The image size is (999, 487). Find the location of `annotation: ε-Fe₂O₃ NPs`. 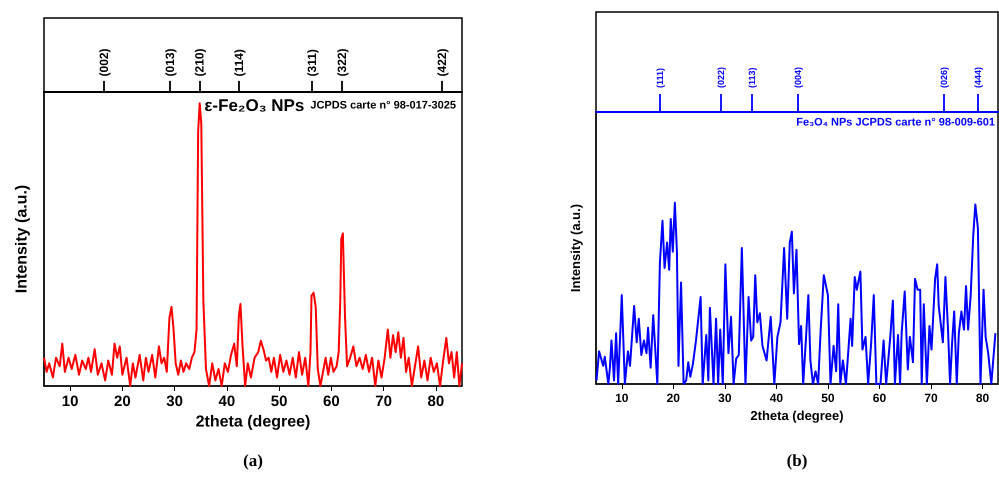

annotation: ε-Fe₂O₃ NPs is located at coordinates (254, 105).